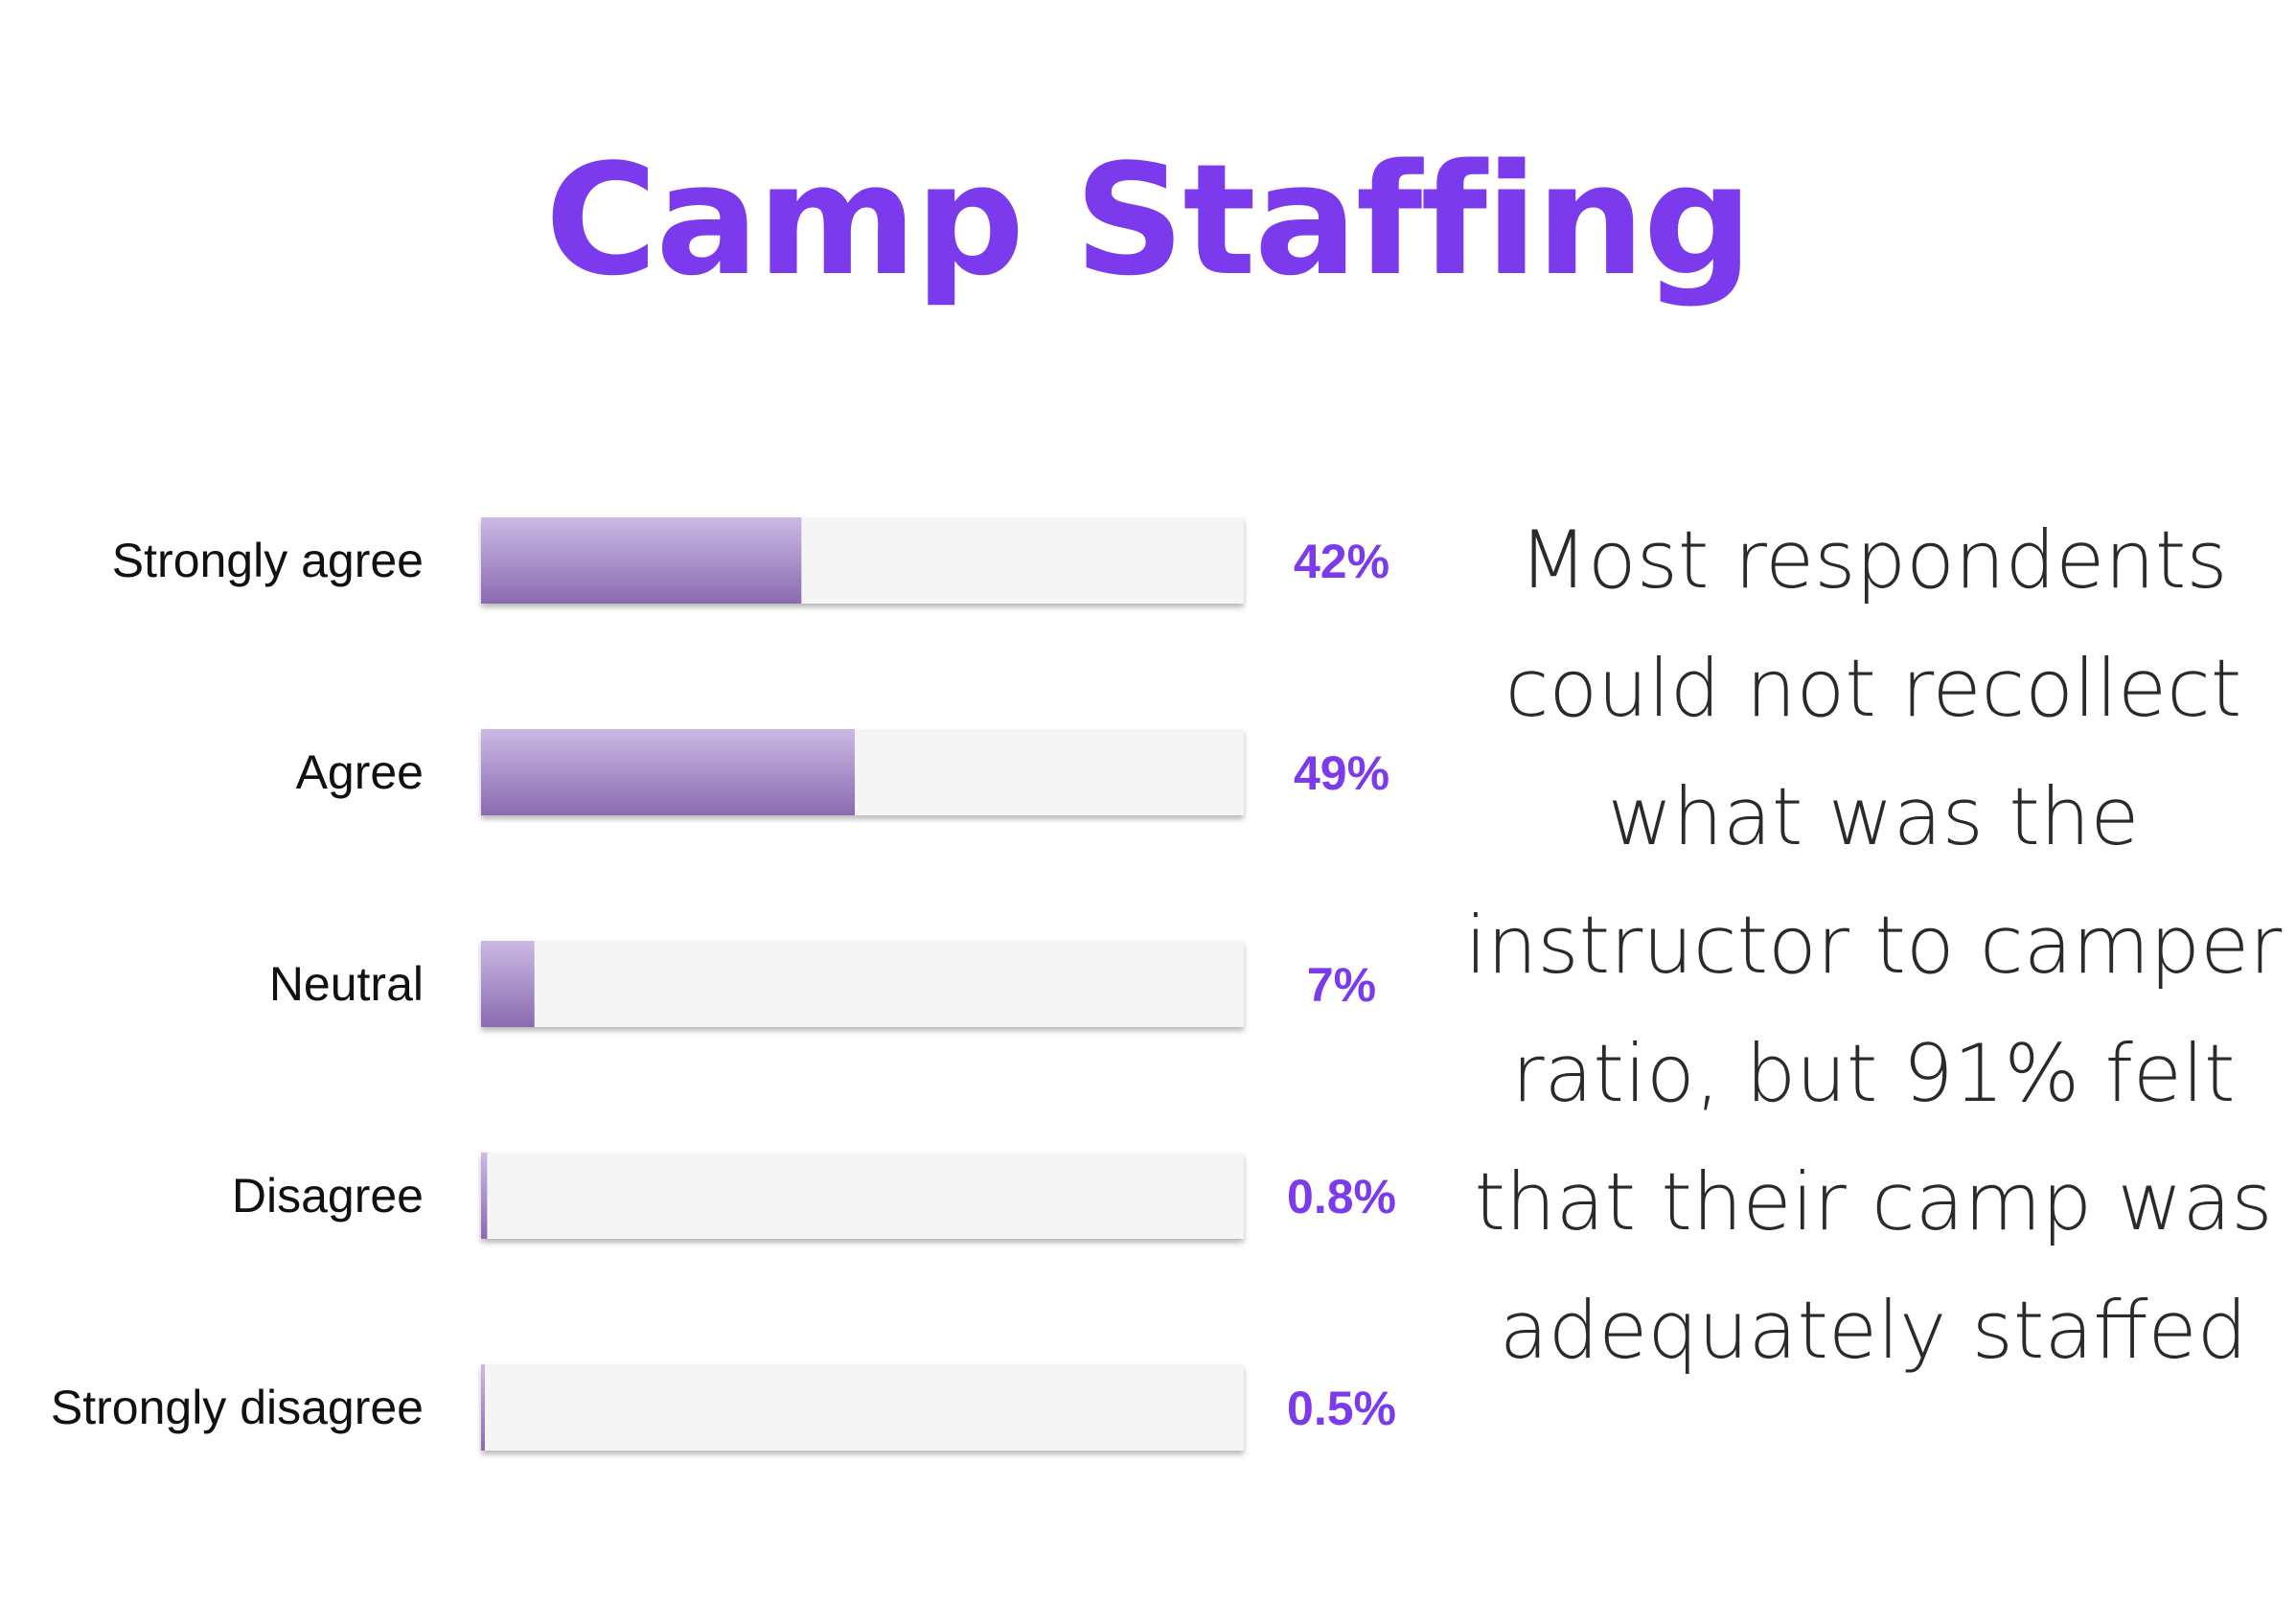 The image size is (2296, 1623). What do you see at coordinates (508, 984) in the screenshot?
I see `bar-neutral` at bounding box center [508, 984].